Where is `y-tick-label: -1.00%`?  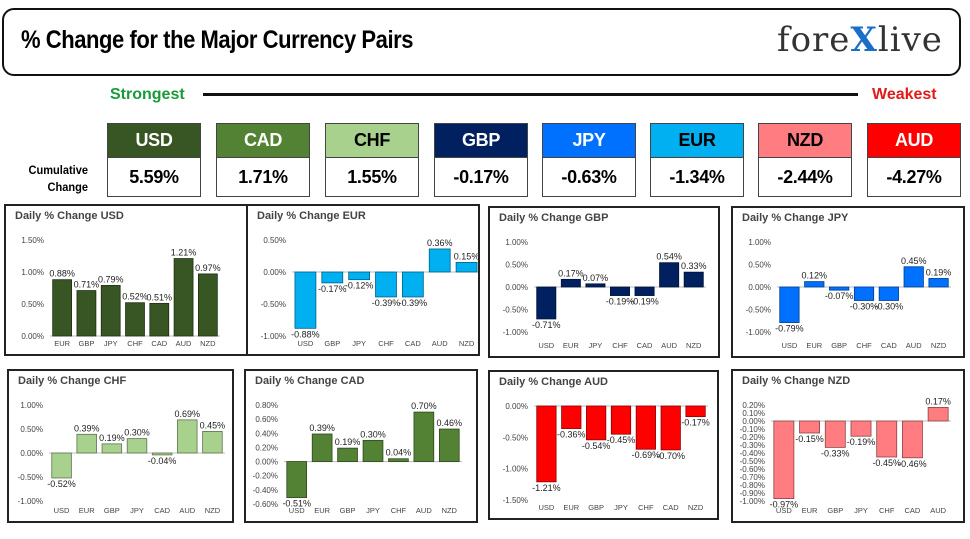 y-tick-label: -1.00% is located at coordinates (752, 501).